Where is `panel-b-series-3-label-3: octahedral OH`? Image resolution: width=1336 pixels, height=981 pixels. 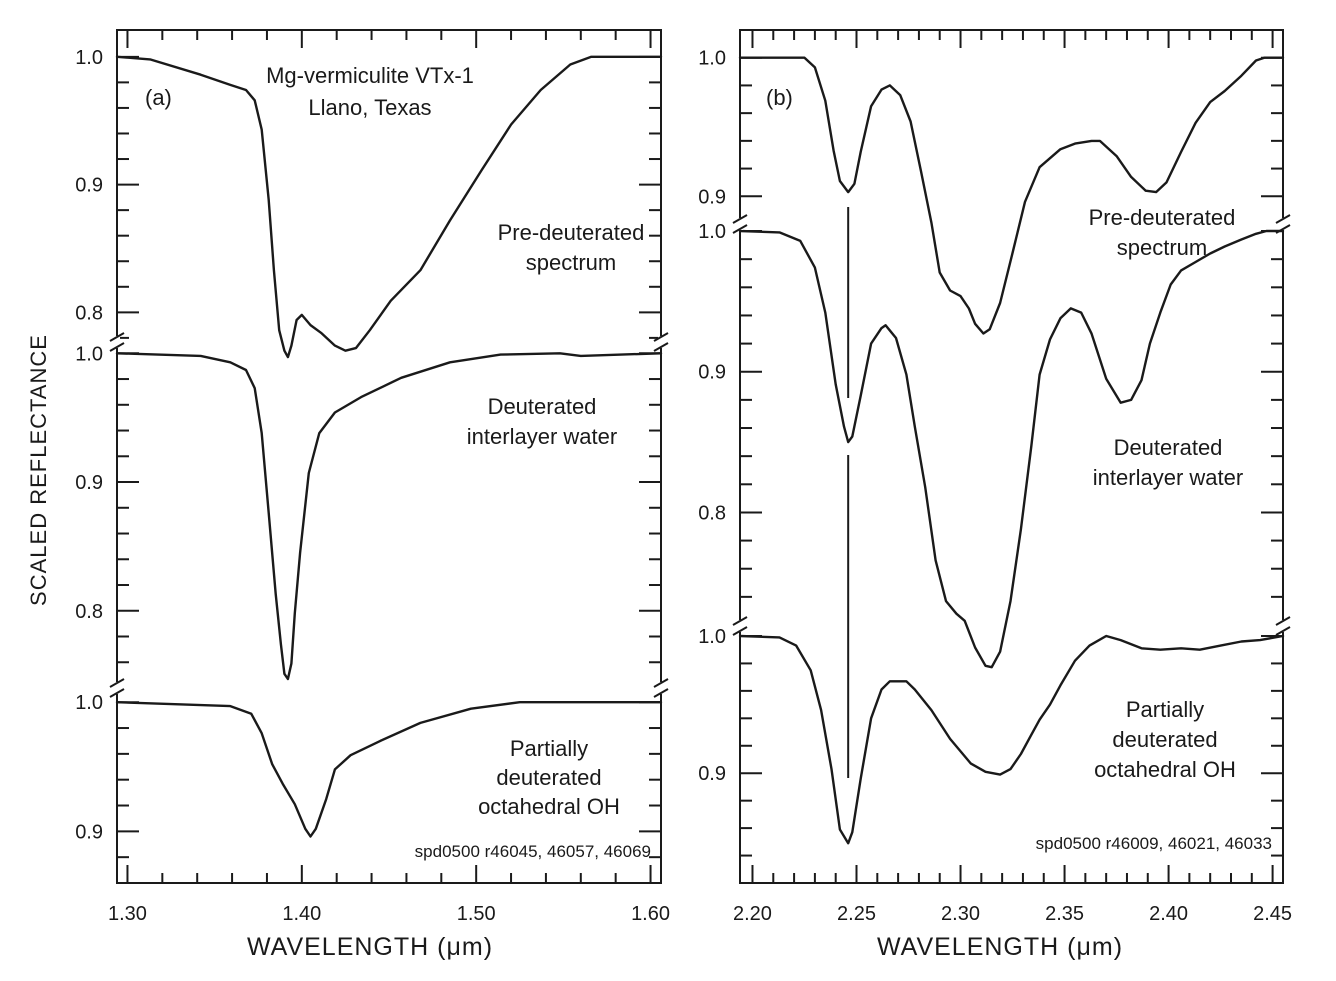 panel-b-series-3-label-3: octahedral OH is located at coordinates (1165, 769).